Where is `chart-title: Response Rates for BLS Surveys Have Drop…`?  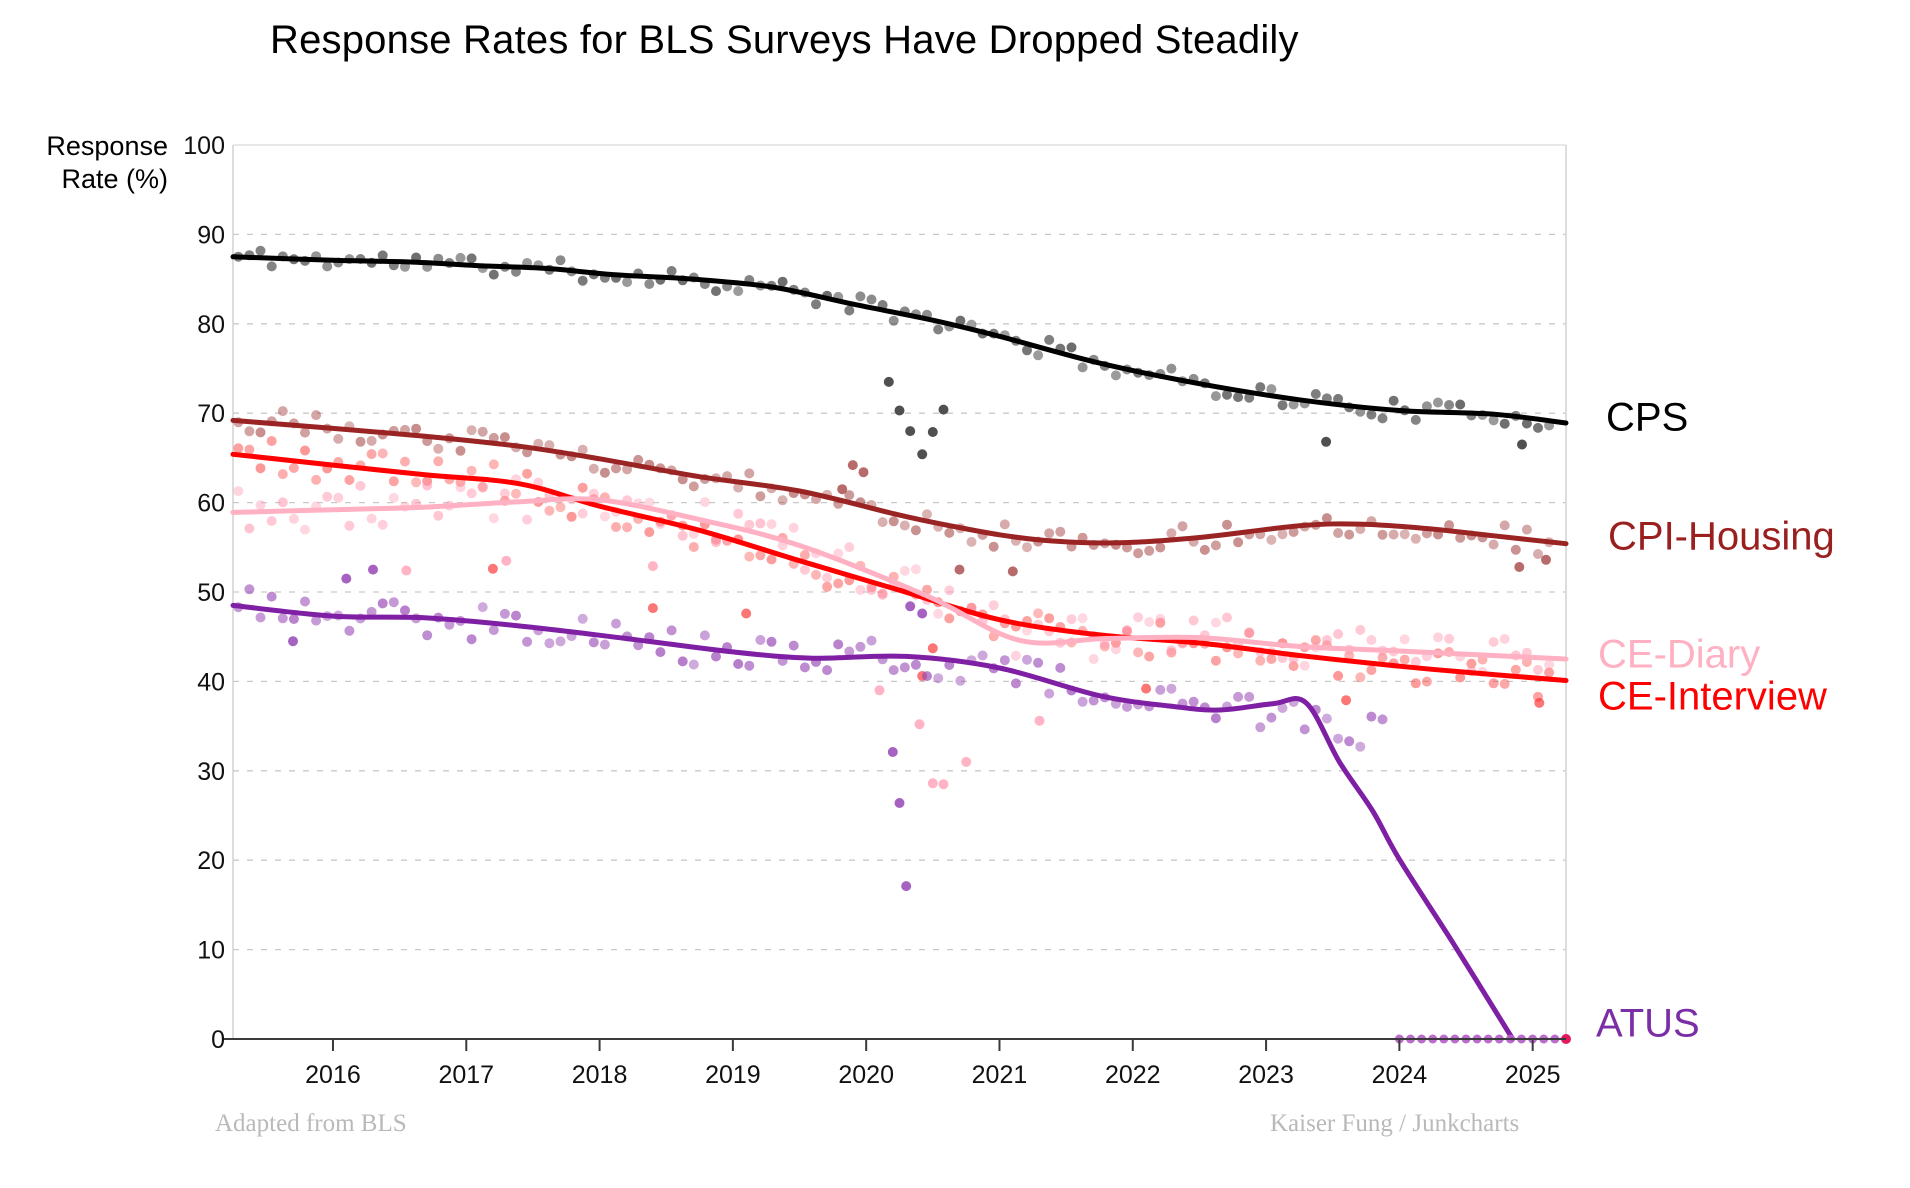 chart-title: Response Rates for BLS Surveys Have Drop… is located at coordinates (784, 40).